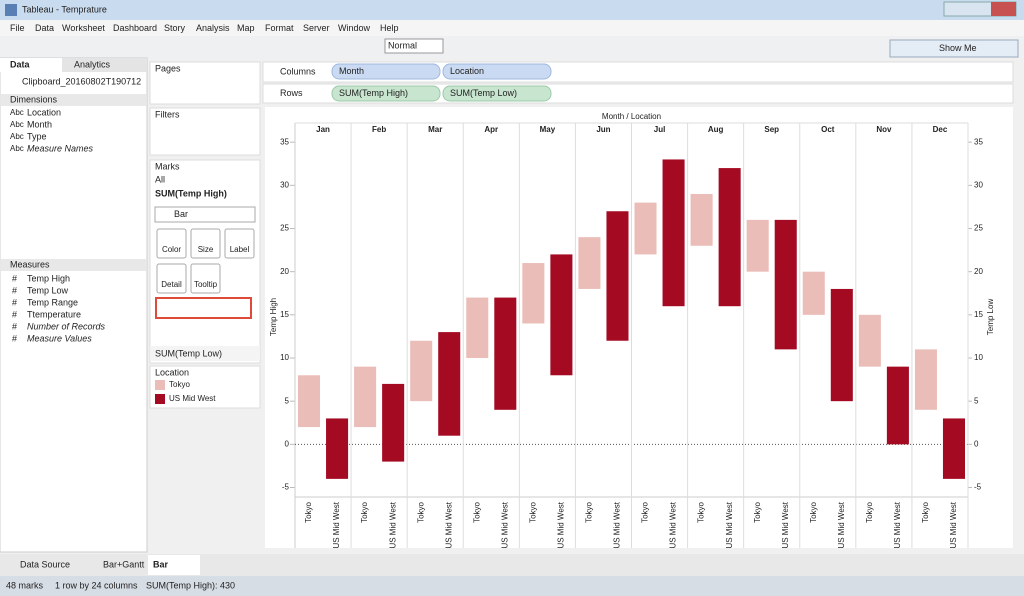 Image resolution: width=1024 pixels, height=596 pixels. Describe the element at coordinates (54, 314) in the screenshot. I see `measure-field: Ttemperature` at that location.